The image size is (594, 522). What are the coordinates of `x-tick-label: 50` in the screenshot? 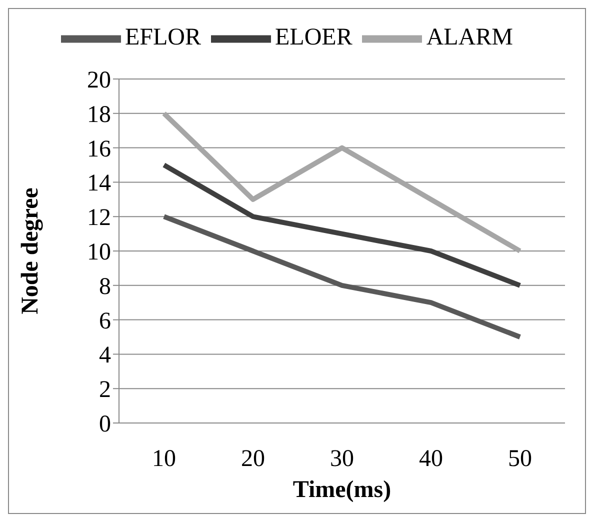 It's located at (520, 459).